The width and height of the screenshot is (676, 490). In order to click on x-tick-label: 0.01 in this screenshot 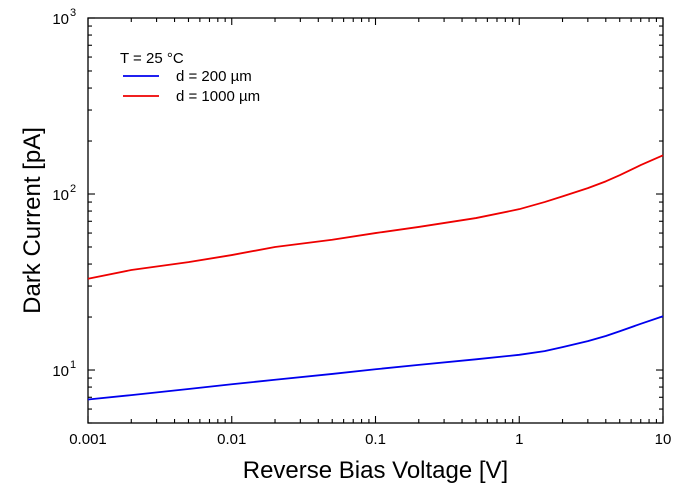, I will do `click(231, 439)`.